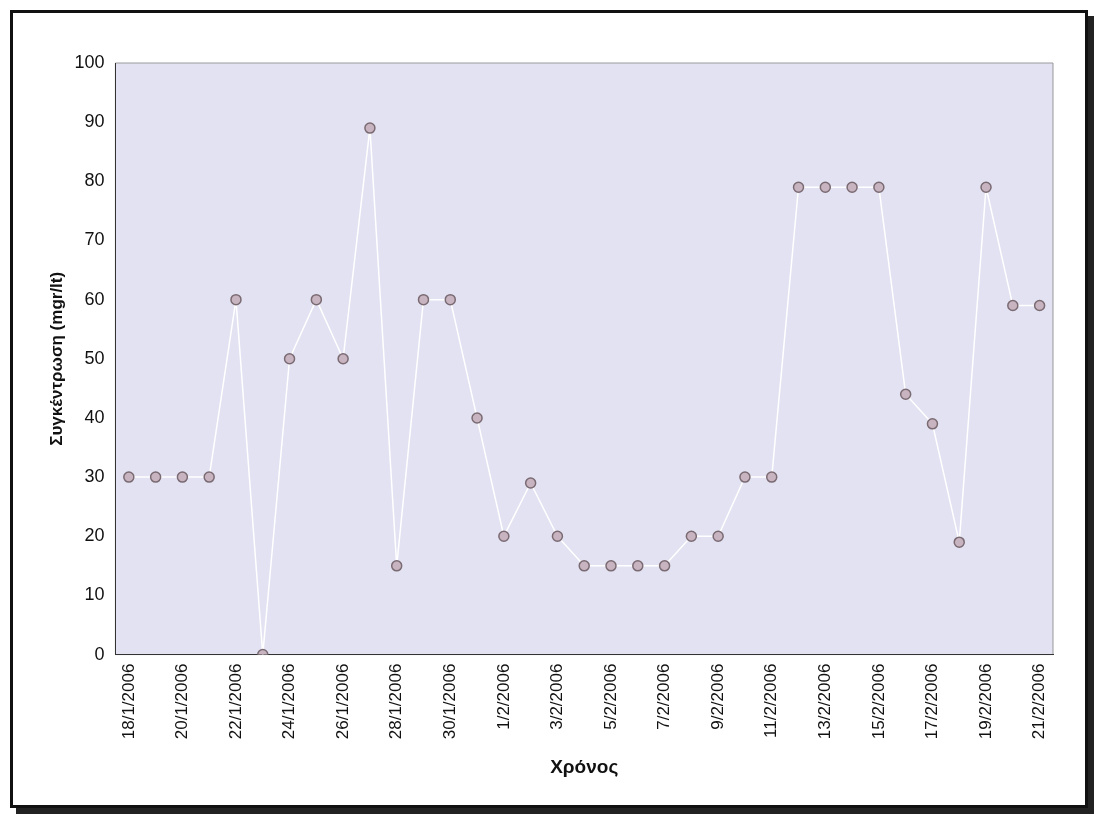  Describe the element at coordinates (94, 416) in the screenshot. I see `y-tick-label: 40` at that location.